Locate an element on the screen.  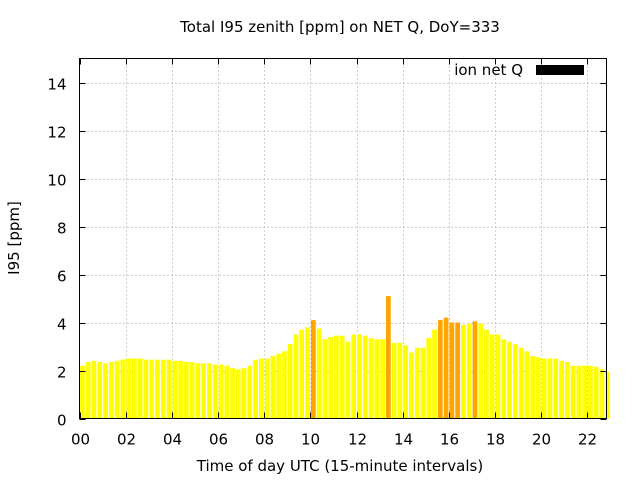
y-tick-label: 10 is located at coordinates (56, 181).